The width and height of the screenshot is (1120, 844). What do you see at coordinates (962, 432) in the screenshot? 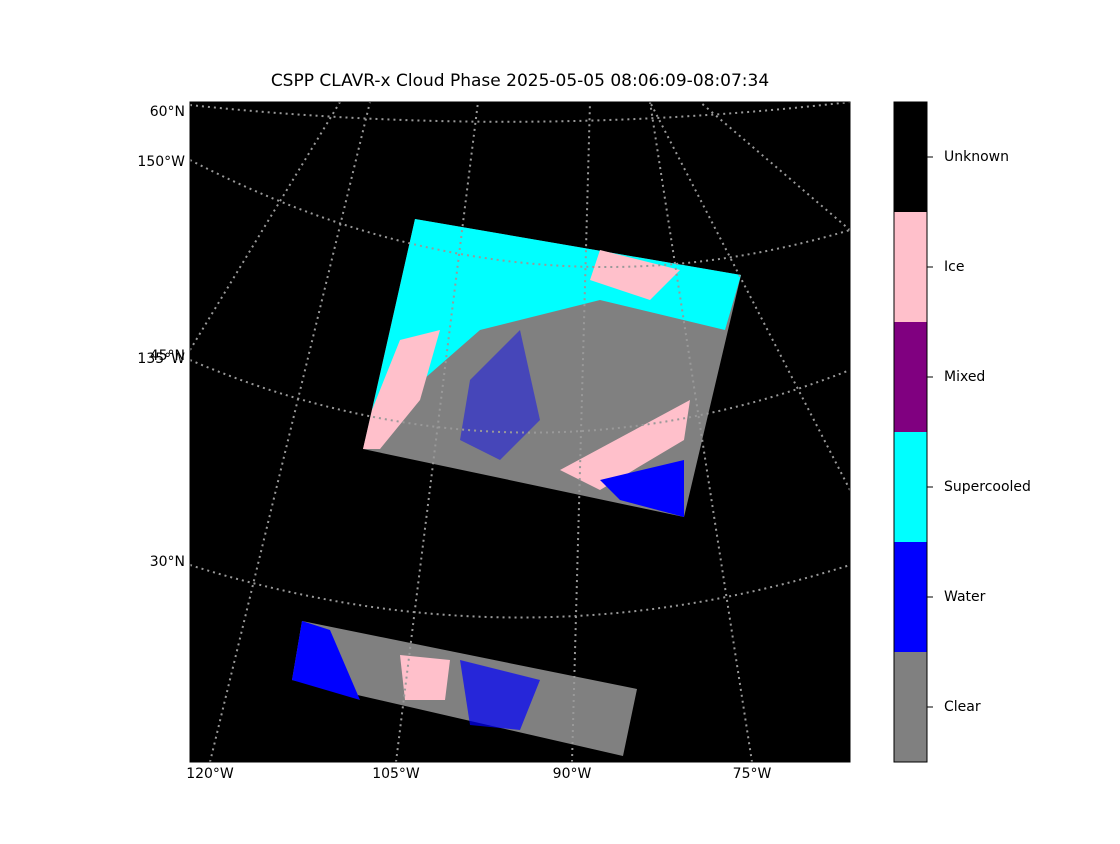
I see `colorbar: Unknown Ice Mixed Supercooled Water Clear` at bounding box center [962, 432].